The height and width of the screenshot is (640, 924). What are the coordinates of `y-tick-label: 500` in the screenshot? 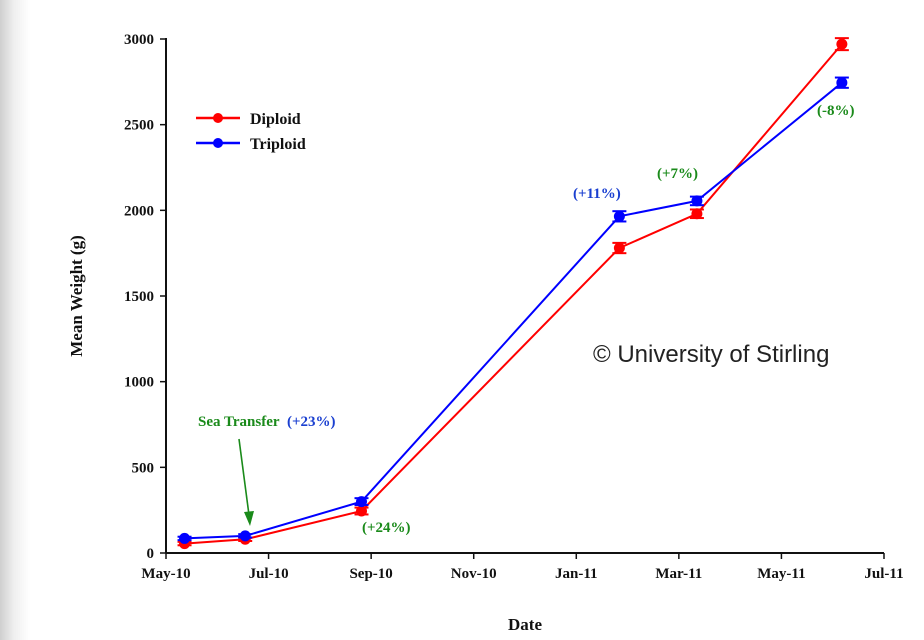 It's located at (143, 468).